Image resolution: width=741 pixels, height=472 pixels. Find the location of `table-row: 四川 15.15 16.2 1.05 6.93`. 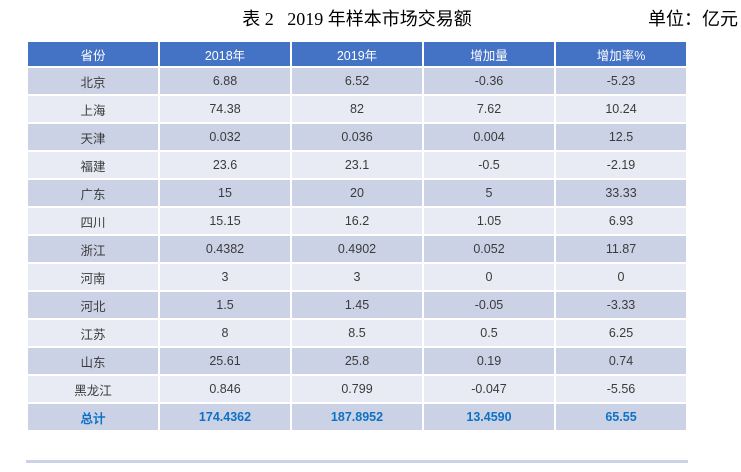

table-row: 四川 15.15 16.2 1.05 6.93 is located at coordinates (357, 221).